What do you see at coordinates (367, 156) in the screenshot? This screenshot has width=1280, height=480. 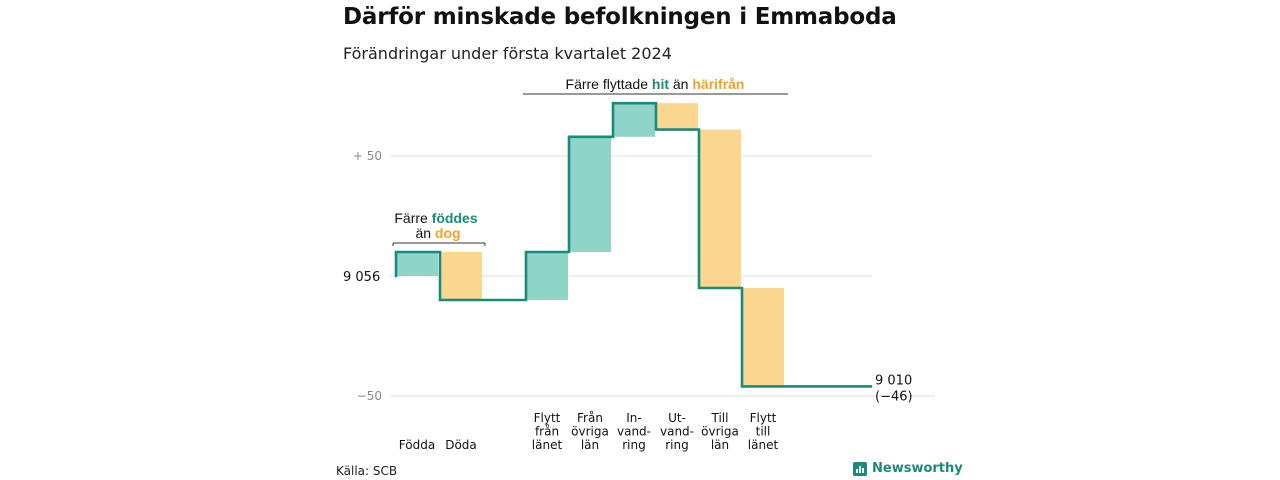 I see `y-tick-label: + 50` at bounding box center [367, 156].